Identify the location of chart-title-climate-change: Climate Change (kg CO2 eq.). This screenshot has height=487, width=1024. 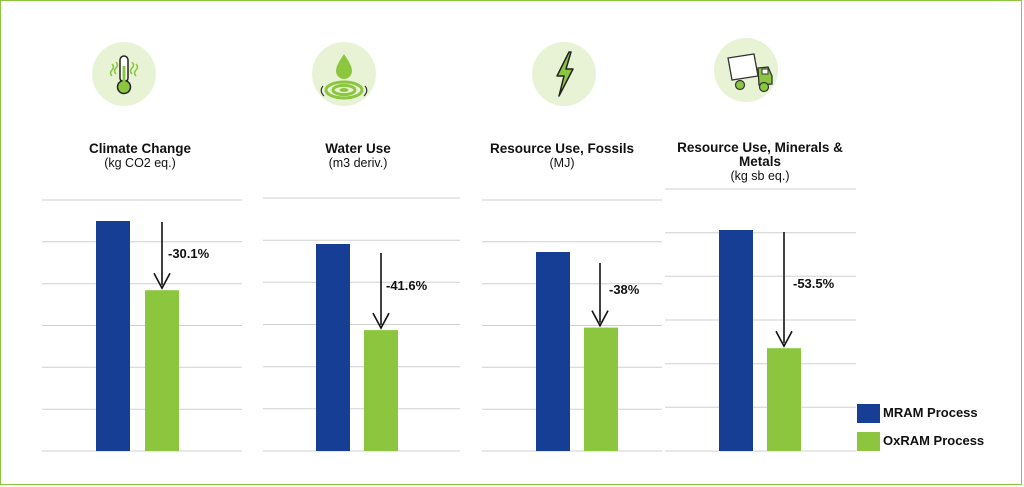
(140, 156).